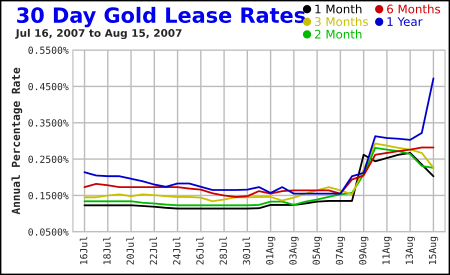 The height and width of the screenshot is (275, 450). What do you see at coordinates (48, 123) in the screenshot?
I see `y-tick-label: 0.3500%` at bounding box center [48, 123].